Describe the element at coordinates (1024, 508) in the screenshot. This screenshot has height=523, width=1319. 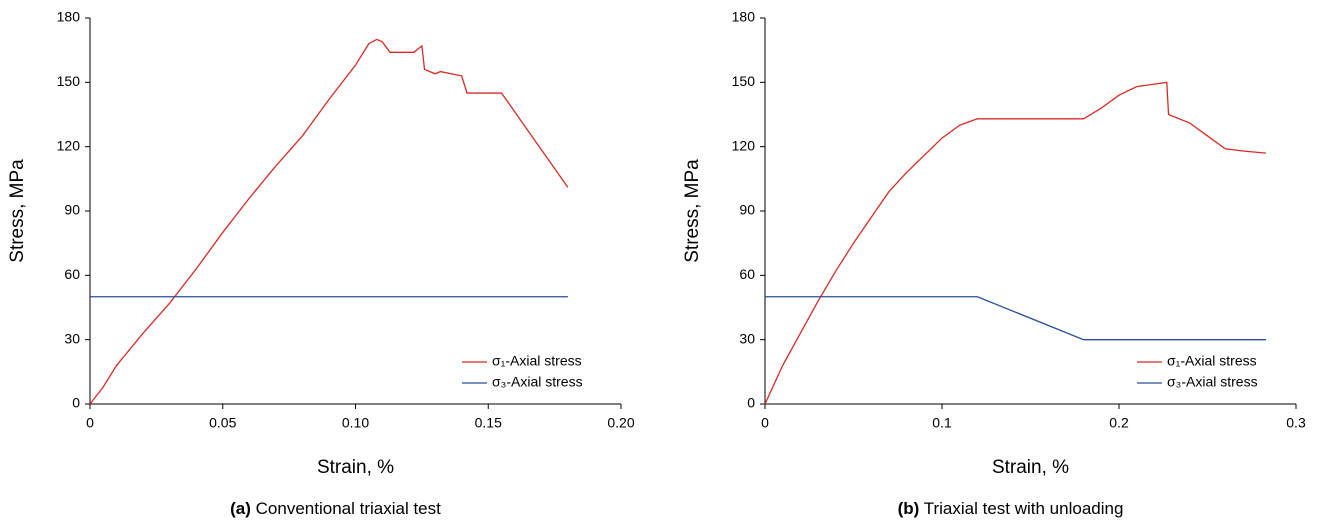
I see `caption-text: Triaxial test with unloading` at that location.